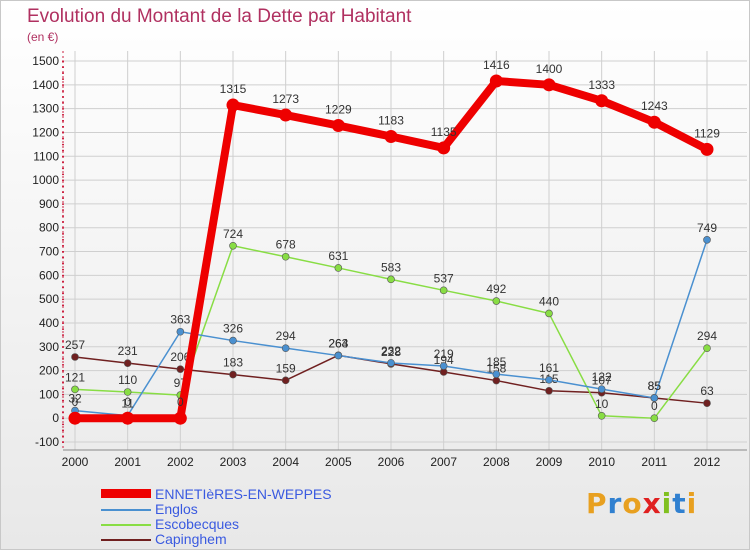  What do you see at coordinates (707, 228) in the screenshot?
I see `data-label: 749` at bounding box center [707, 228].